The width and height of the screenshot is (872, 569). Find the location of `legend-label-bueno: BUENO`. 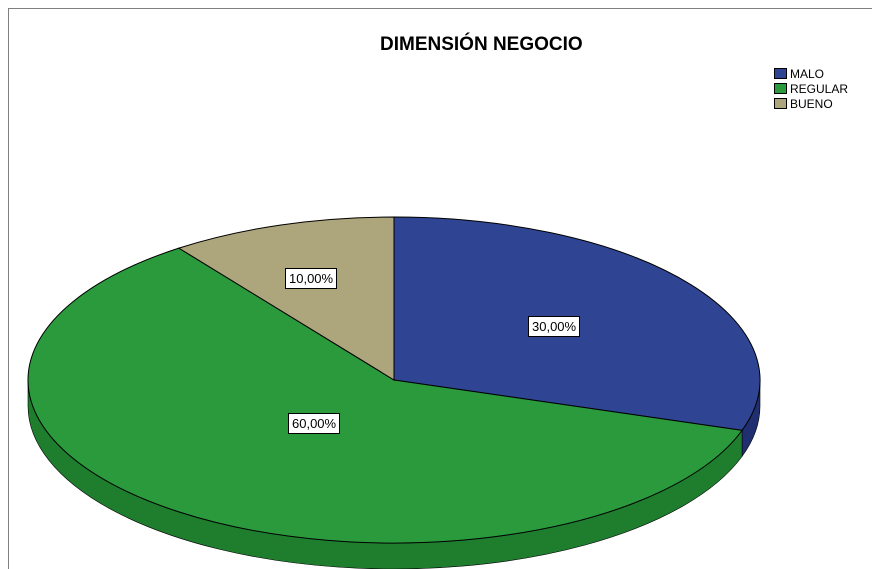

legend-label-bueno: BUENO is located at coordinates (811, 103).